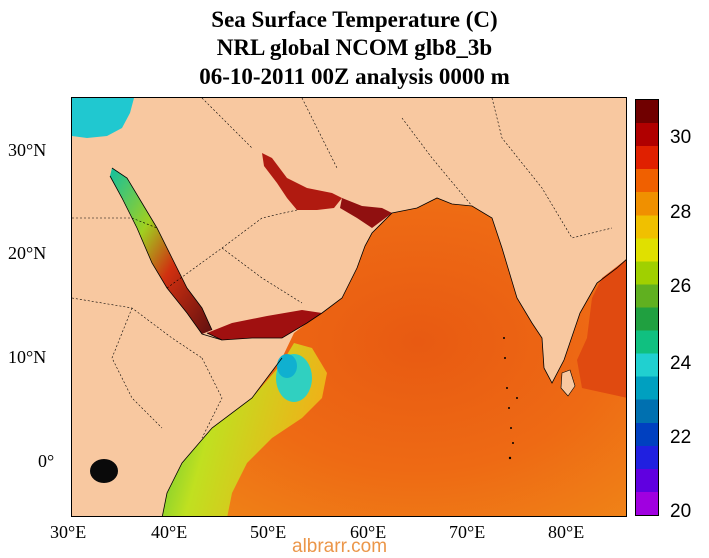  What do you see at coordinates (27, 357) in the screenshot?
I see `lat-label-10n: 10°N` at bounding box center [27, 357].